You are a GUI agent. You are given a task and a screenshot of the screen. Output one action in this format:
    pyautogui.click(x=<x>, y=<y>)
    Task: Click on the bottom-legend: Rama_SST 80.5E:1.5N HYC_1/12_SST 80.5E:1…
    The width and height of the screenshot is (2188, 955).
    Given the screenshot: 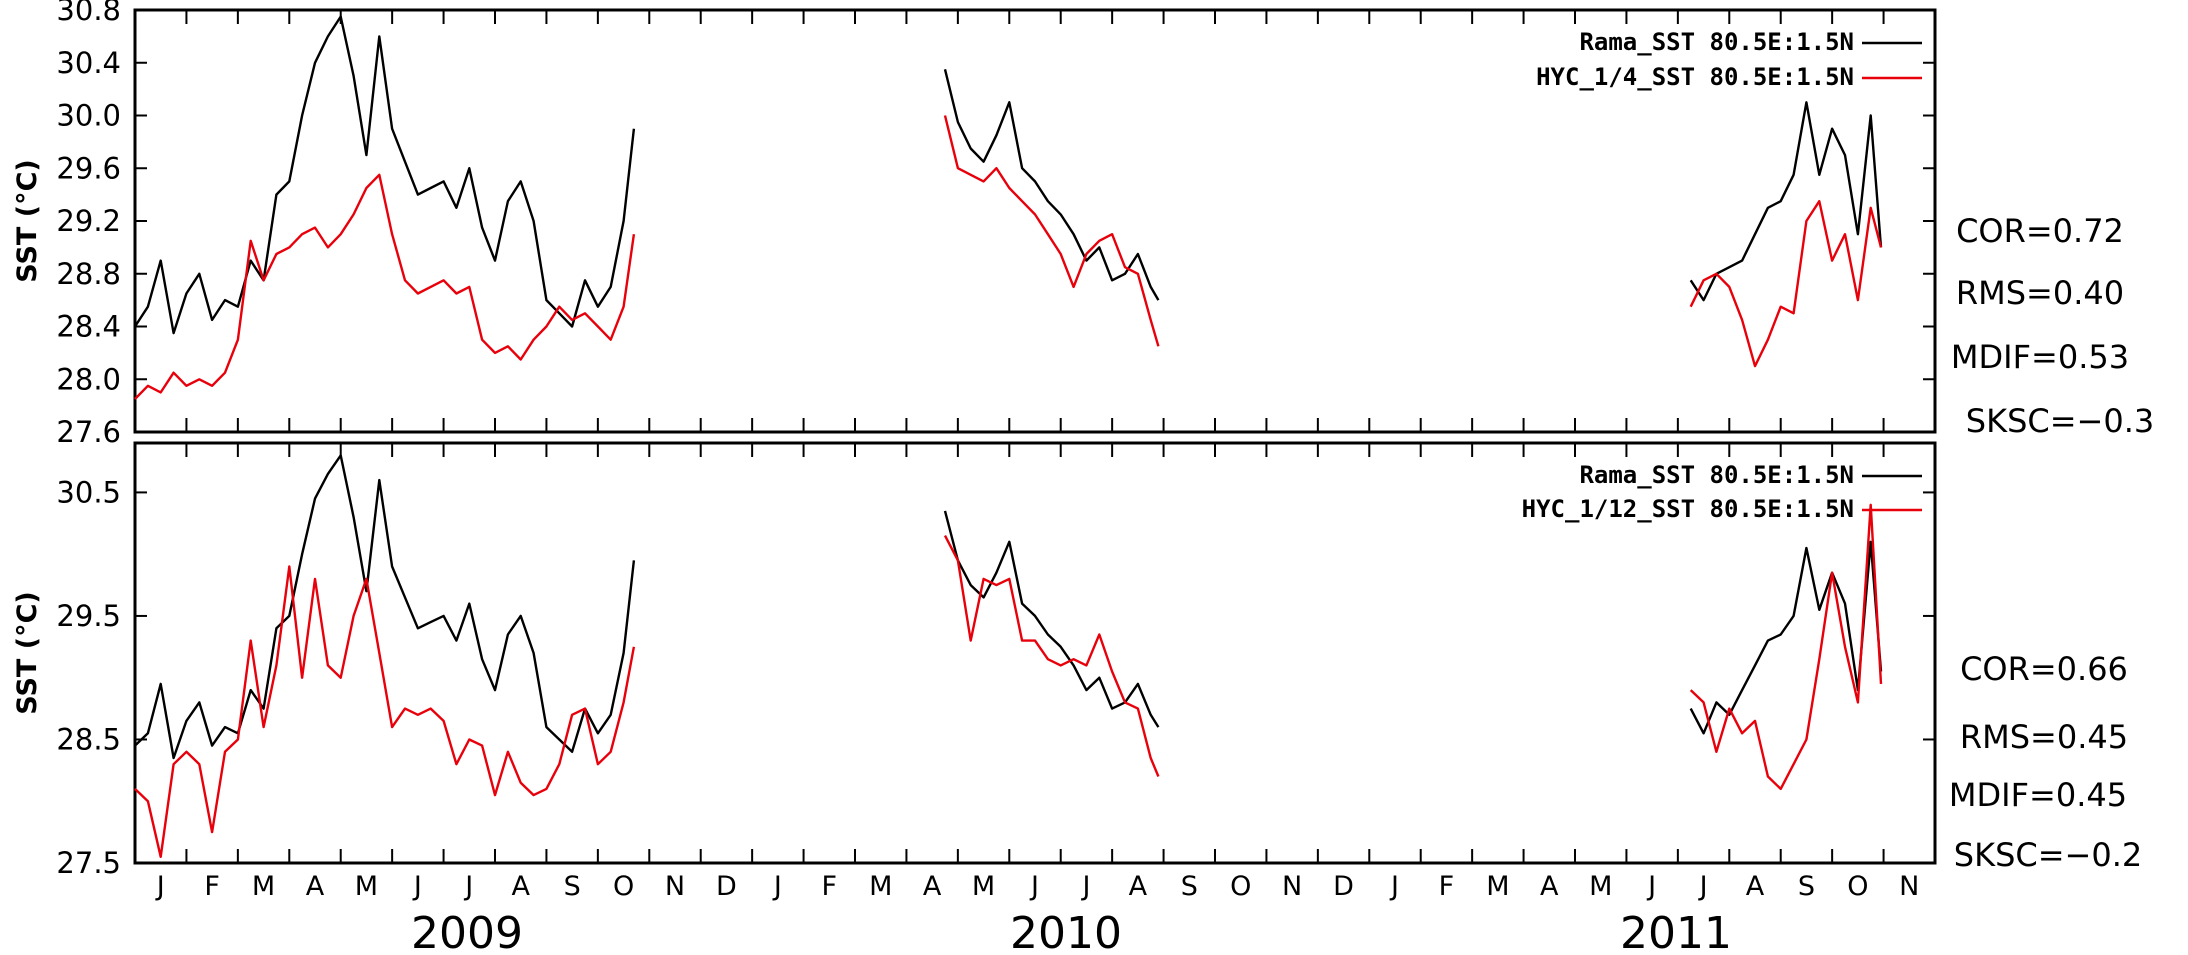 What is the action you would take?
    pyautogui.click(x=1722, y=492)
    